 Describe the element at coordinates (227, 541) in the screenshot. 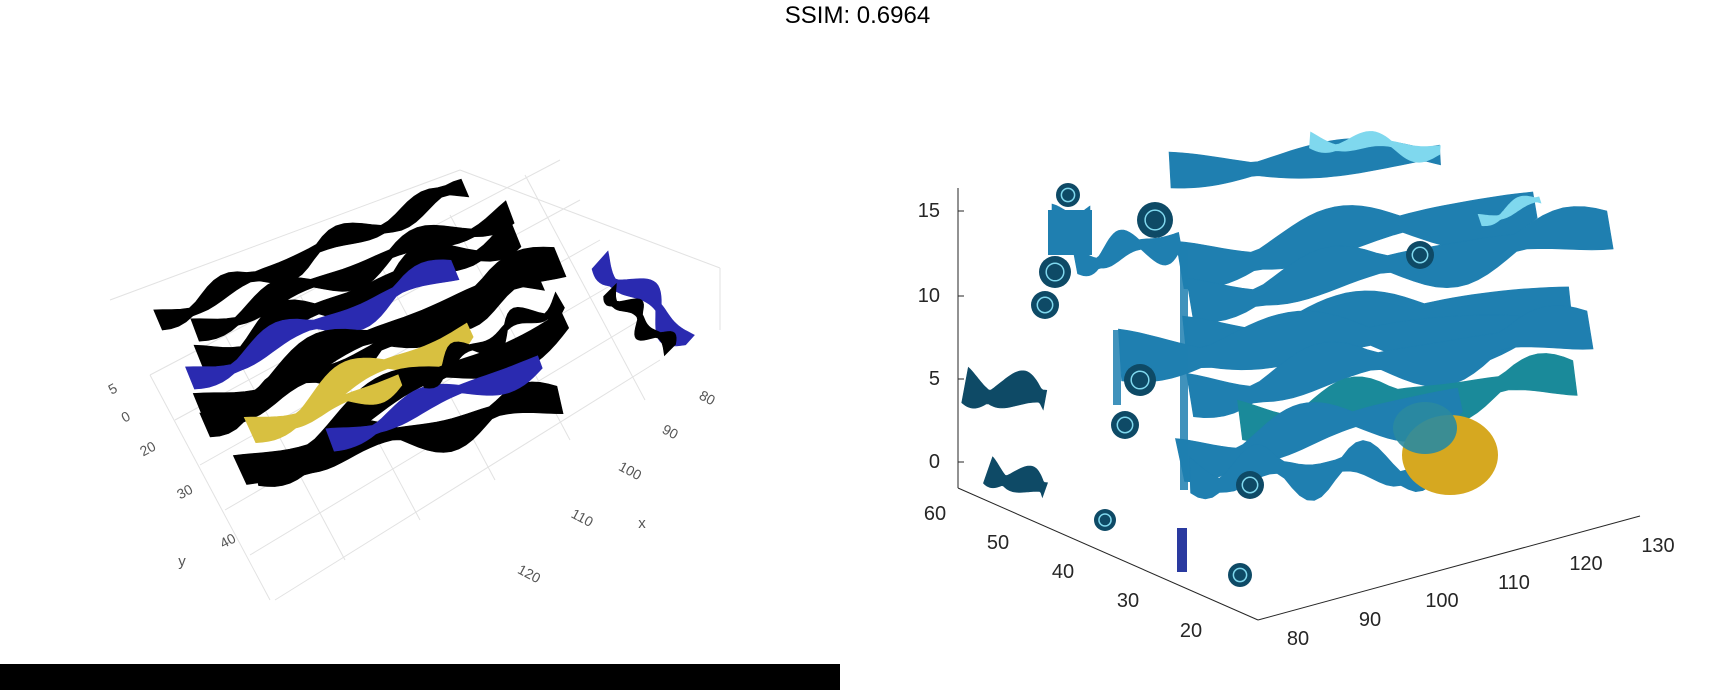

I see `left-y-tick: 40` at that location.